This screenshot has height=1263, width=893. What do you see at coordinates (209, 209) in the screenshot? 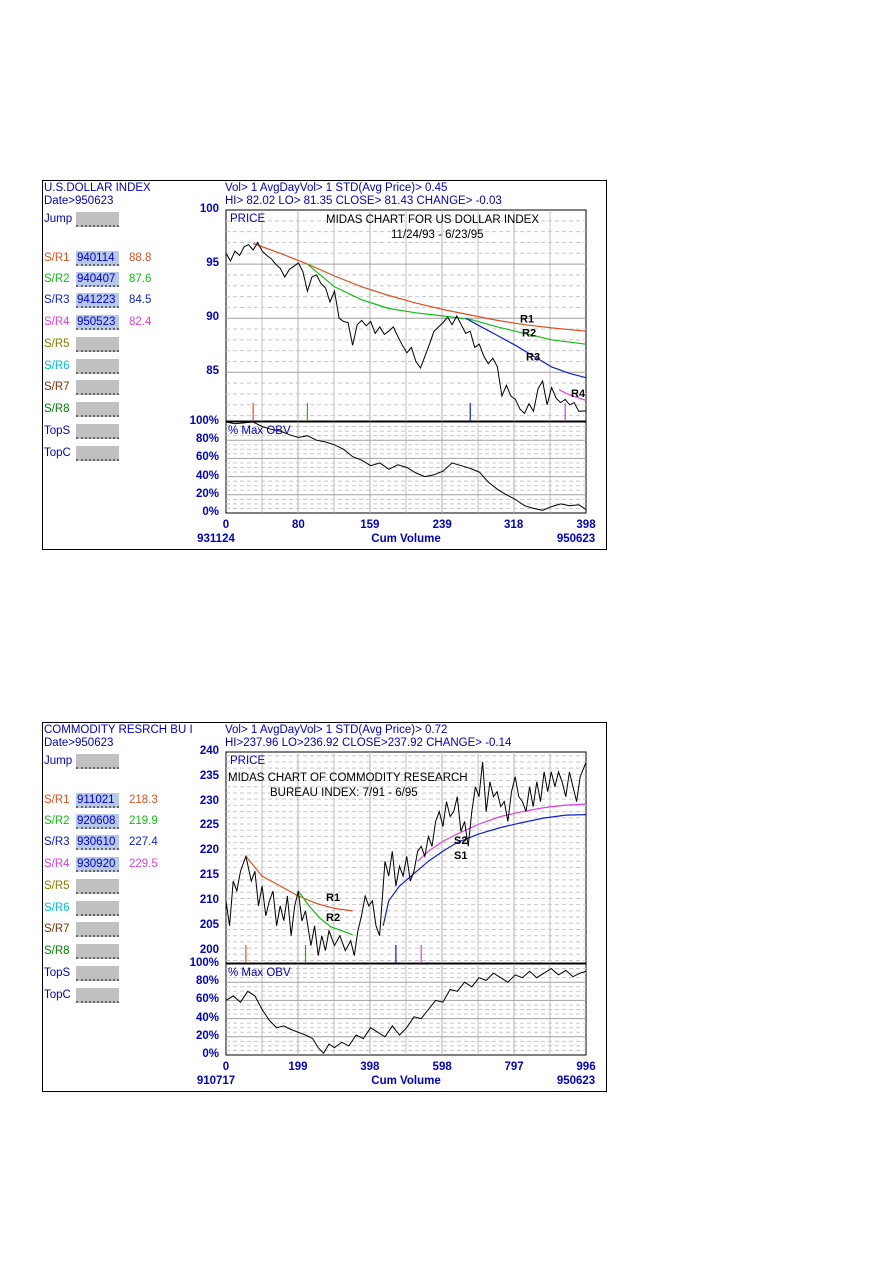
I see `y-tick-label: 100` at bounding box center [209, 209].